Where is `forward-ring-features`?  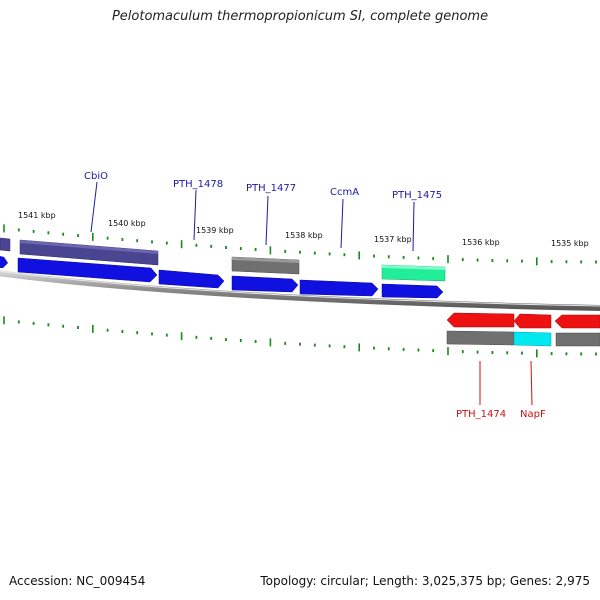 forward-ring-features is located at coordinates (223, 259).